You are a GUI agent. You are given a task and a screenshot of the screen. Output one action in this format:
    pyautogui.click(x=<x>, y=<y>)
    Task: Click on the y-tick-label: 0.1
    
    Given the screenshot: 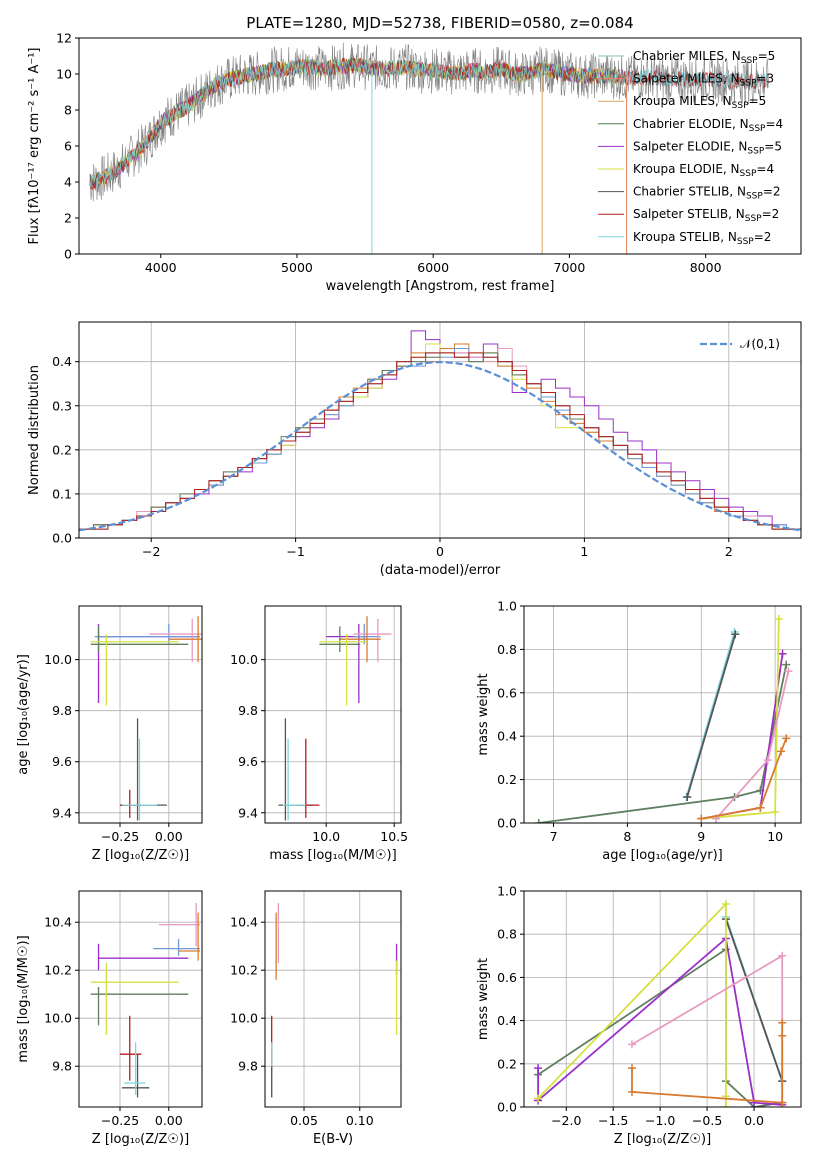 What is the action you would take?
    pyautogui.click(x=62, y=493)
    